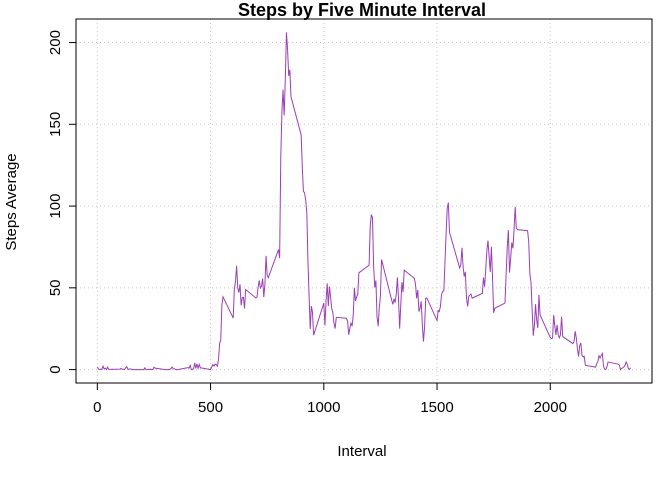  Describe the element at coordinates (323, 407) in the screenshot. I see `x-tick-label: 1000` at that location.